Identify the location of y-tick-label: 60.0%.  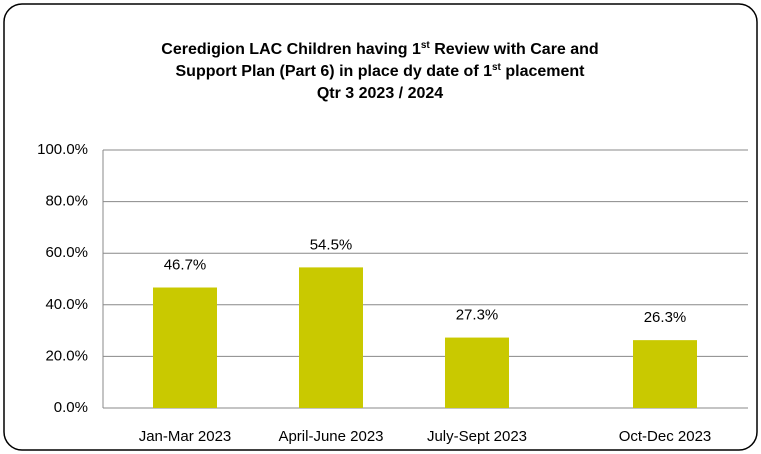
(66, 252).